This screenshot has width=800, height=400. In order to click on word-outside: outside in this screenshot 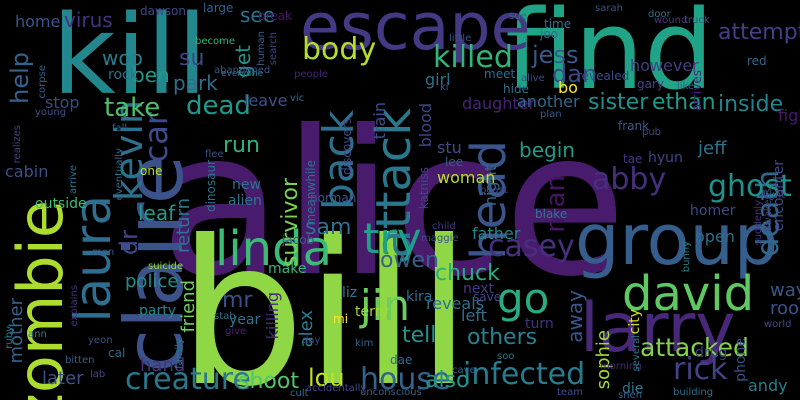, I will do `click(61, 204)`.